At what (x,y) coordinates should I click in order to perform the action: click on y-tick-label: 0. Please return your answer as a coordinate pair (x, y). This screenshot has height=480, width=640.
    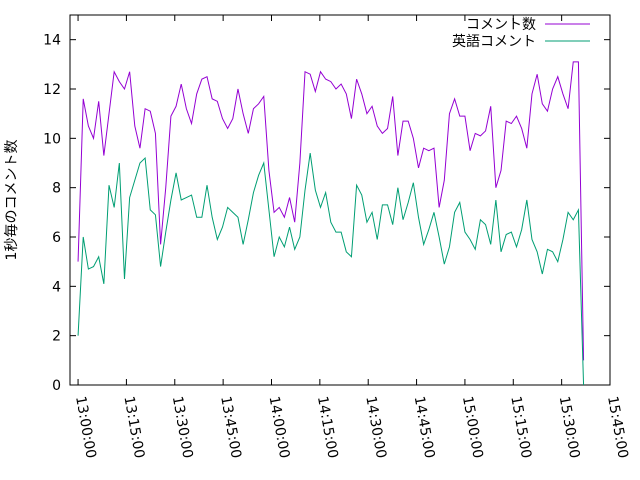
    Looking at the image, I should click on (56, 386).